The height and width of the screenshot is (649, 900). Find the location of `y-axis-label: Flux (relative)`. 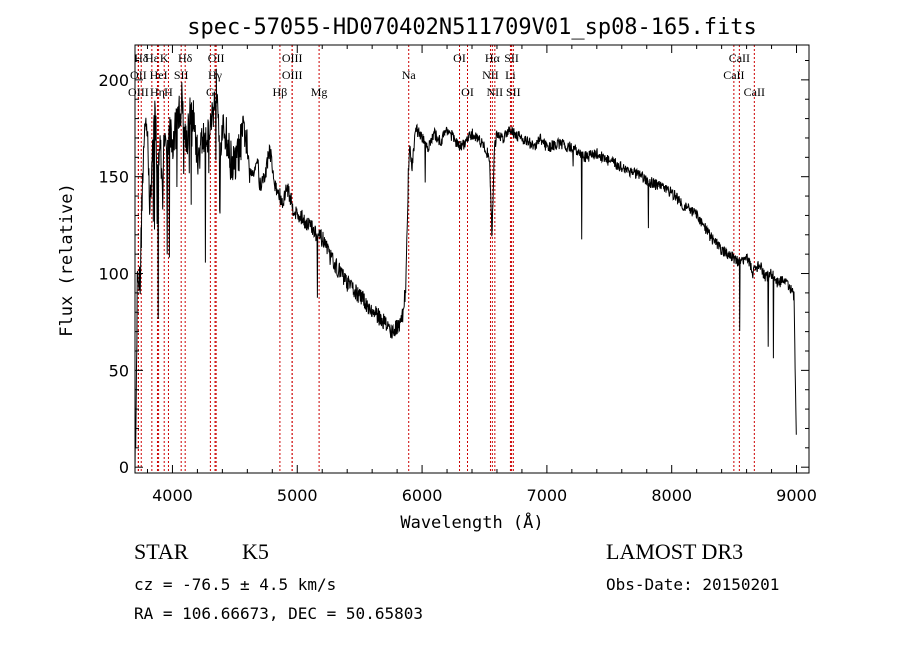

y-axis-label: Flux (relative) is located at coordinates (67, 260).